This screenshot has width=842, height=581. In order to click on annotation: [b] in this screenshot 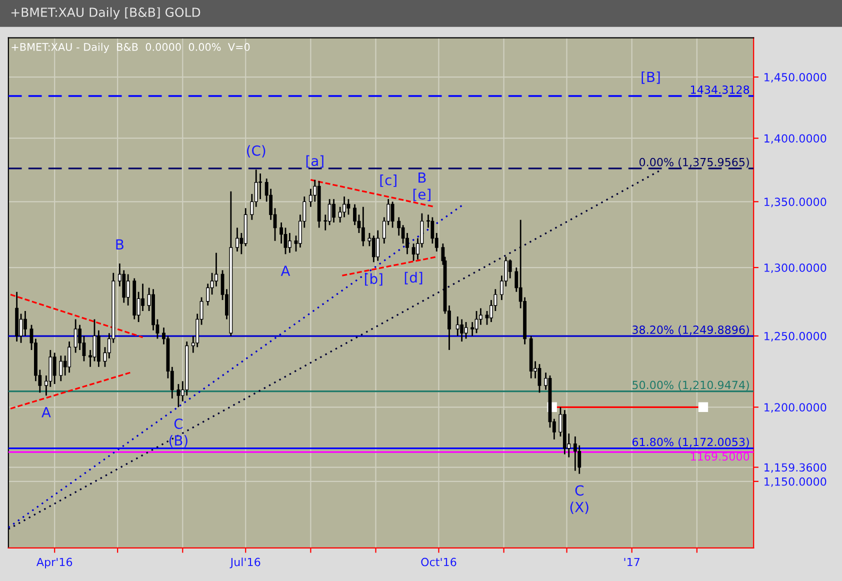, I will do `click(373, 279)`.